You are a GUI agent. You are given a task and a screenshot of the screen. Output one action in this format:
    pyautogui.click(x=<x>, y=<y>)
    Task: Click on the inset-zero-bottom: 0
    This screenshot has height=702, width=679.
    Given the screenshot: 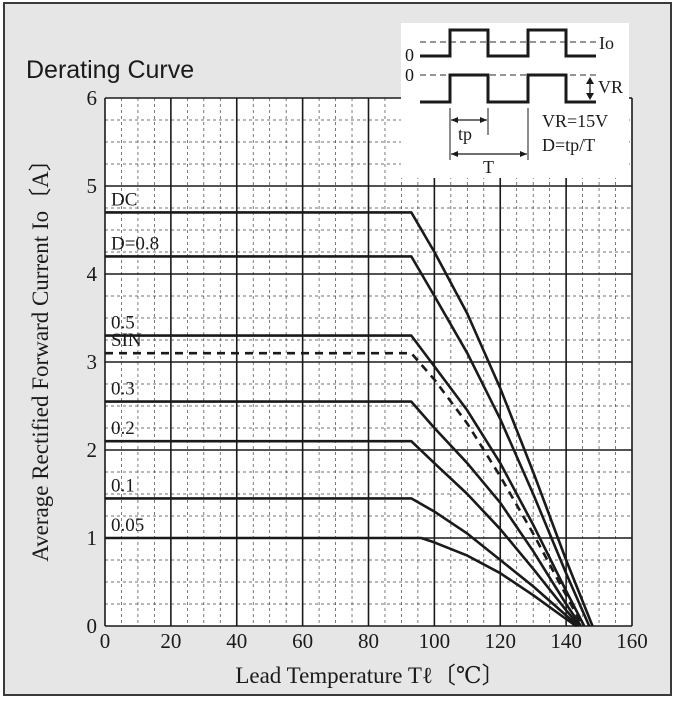 What is the action you would take?
    pyautogui.click(x=409, y=75)
    